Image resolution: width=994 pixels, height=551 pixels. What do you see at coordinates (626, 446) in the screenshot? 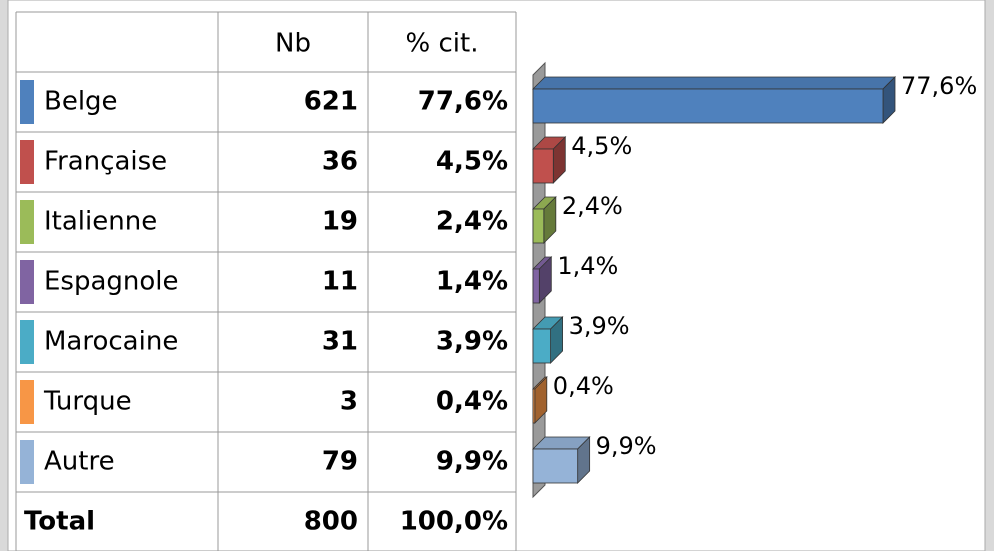
I see `value-label: 9,9%` at bounding box center [626, 446].